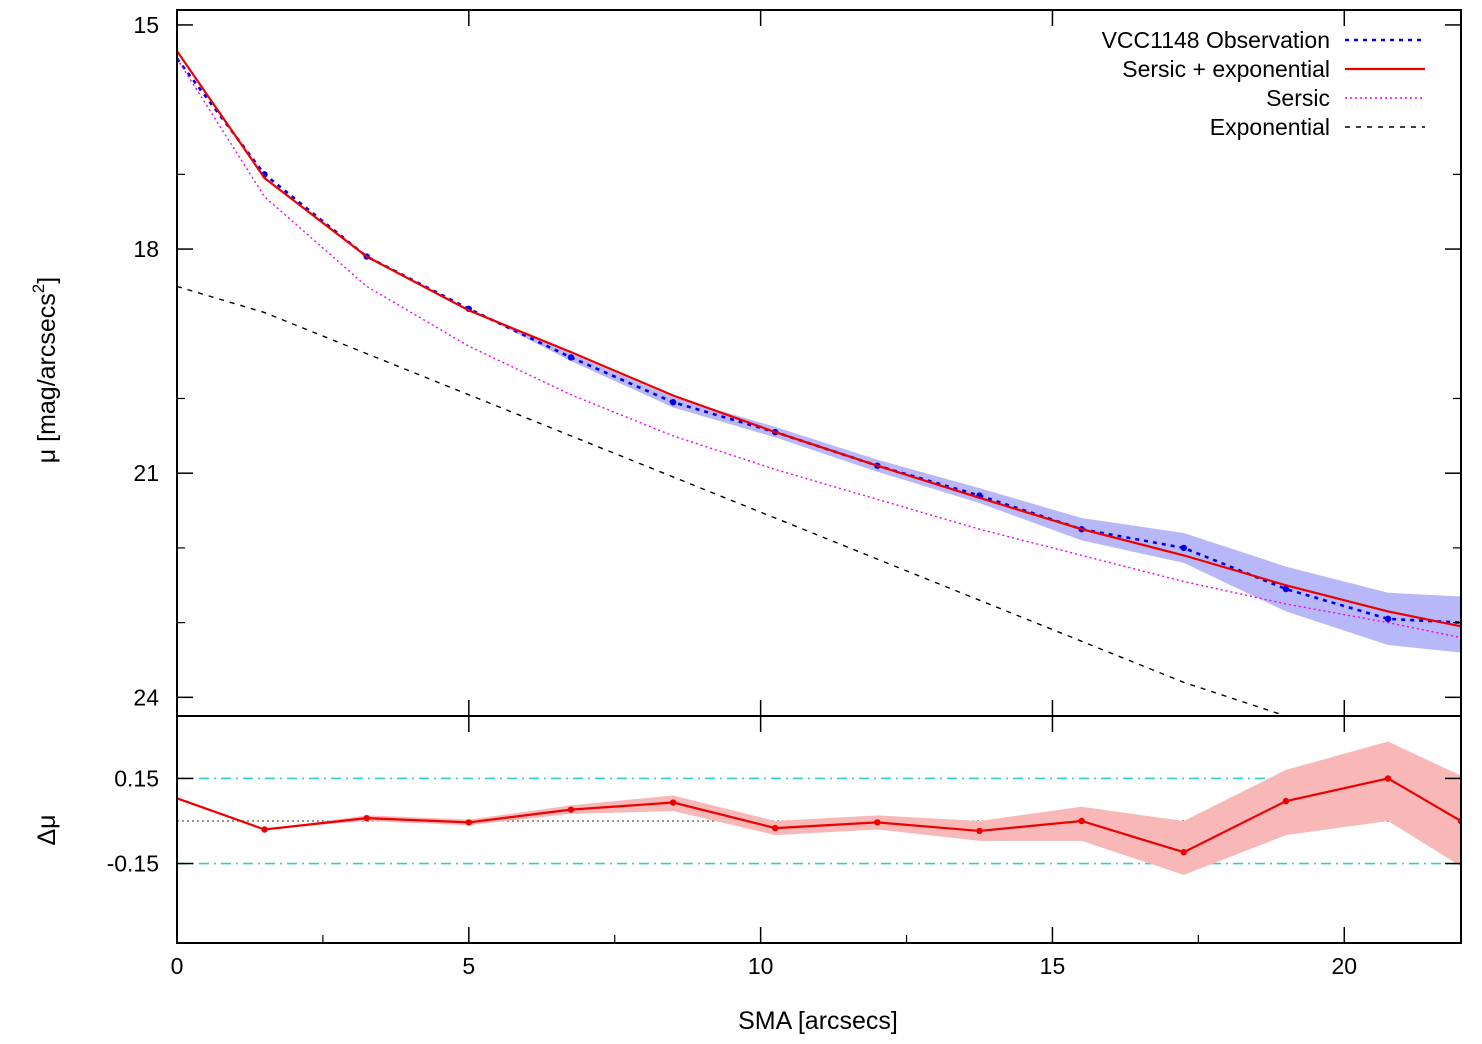 This screenshot has width=1482, height=1044. I want to click on residual-y-axis-label: Δμ, so click(47, 829).